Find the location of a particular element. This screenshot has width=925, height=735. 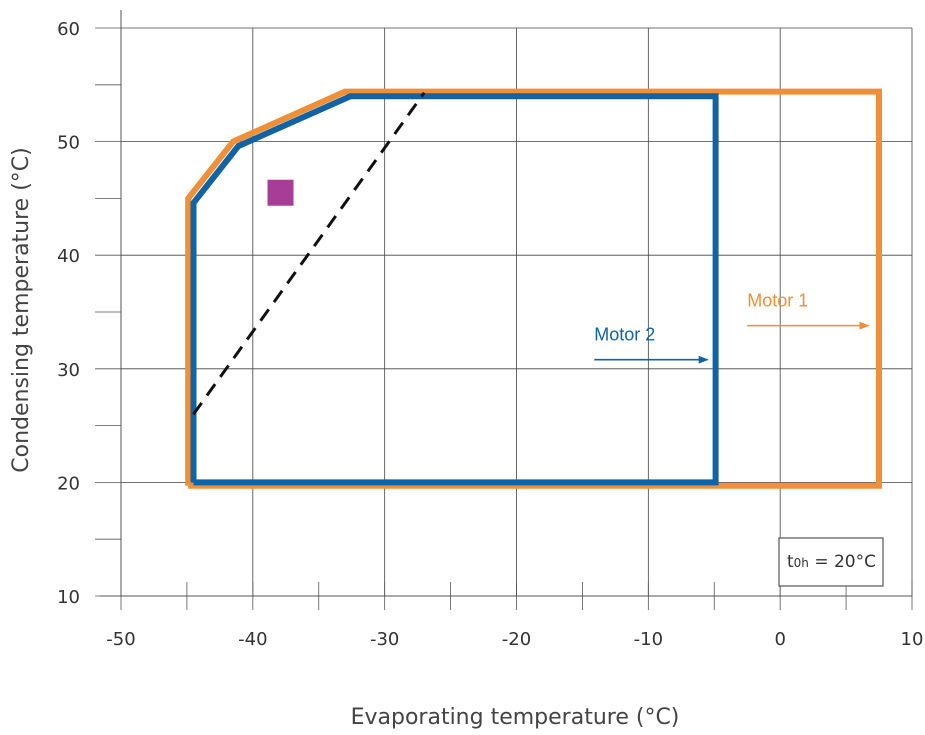

series-label-motor-1: Motor 1 is located at coordinates (777, 300).